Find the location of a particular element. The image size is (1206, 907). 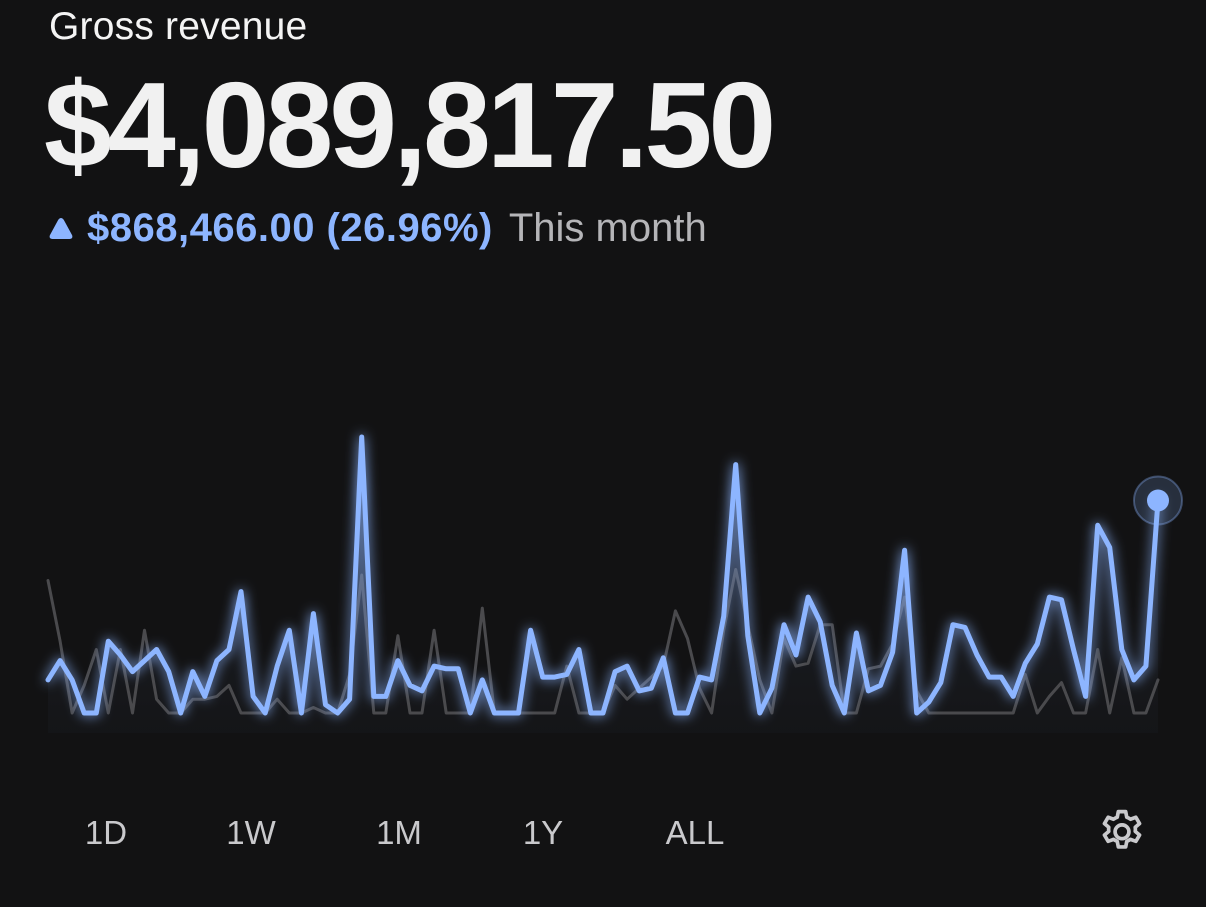

change-value: $868,466.00 (26.96%) is located at coordinates (290, 227).